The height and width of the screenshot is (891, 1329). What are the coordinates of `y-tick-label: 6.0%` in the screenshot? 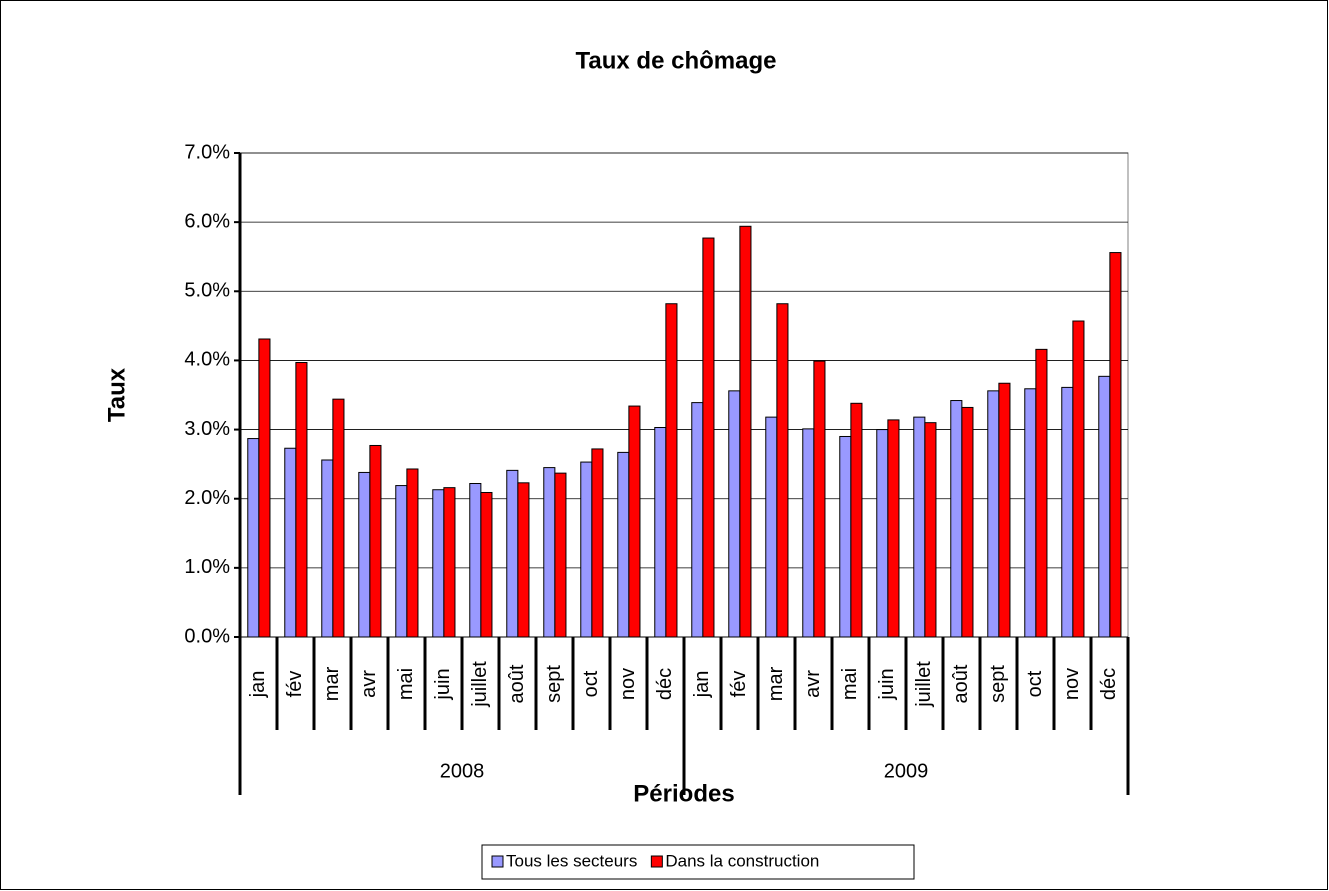 It's located at (207, 221).